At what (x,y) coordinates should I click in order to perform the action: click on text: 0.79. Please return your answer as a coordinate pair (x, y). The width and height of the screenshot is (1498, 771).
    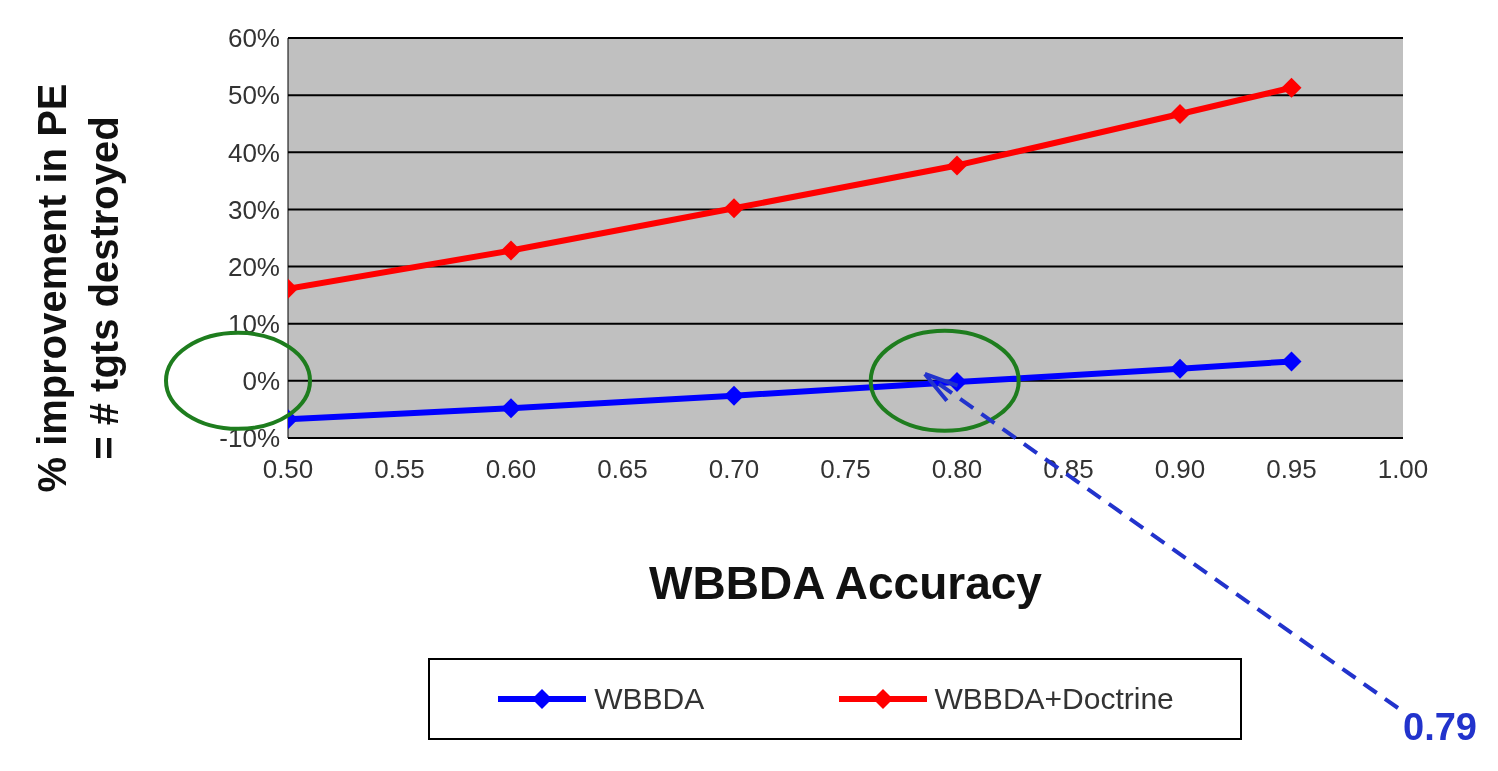
    Looking at the image, I should click on (1440, 727).